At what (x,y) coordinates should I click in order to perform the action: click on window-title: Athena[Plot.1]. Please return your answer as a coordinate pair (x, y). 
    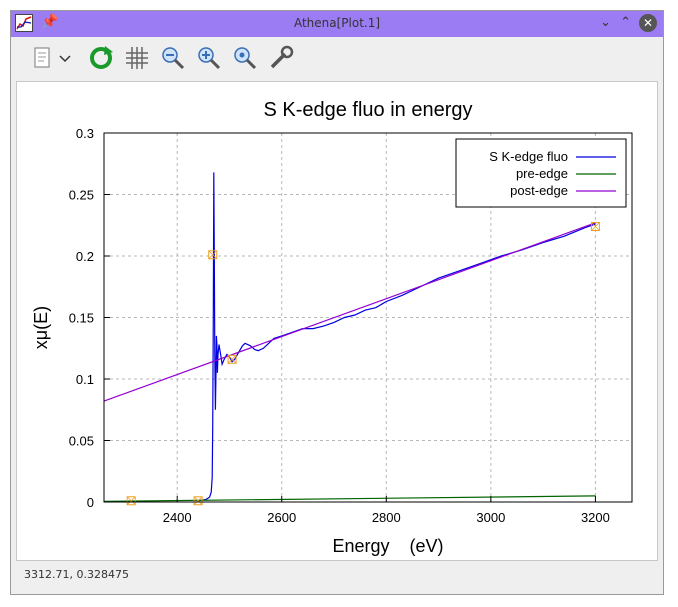
    Looking at the image, I should click on (337, 23).